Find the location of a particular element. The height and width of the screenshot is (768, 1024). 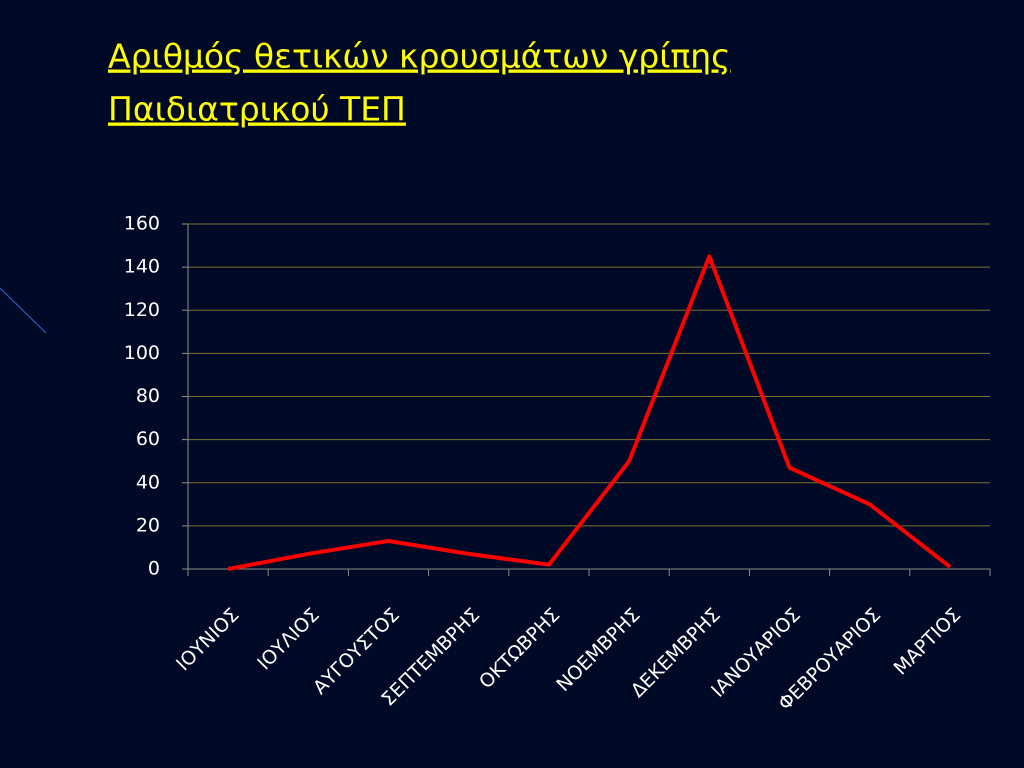

y-tick-label: 40 is located at coordinates (148, 482).